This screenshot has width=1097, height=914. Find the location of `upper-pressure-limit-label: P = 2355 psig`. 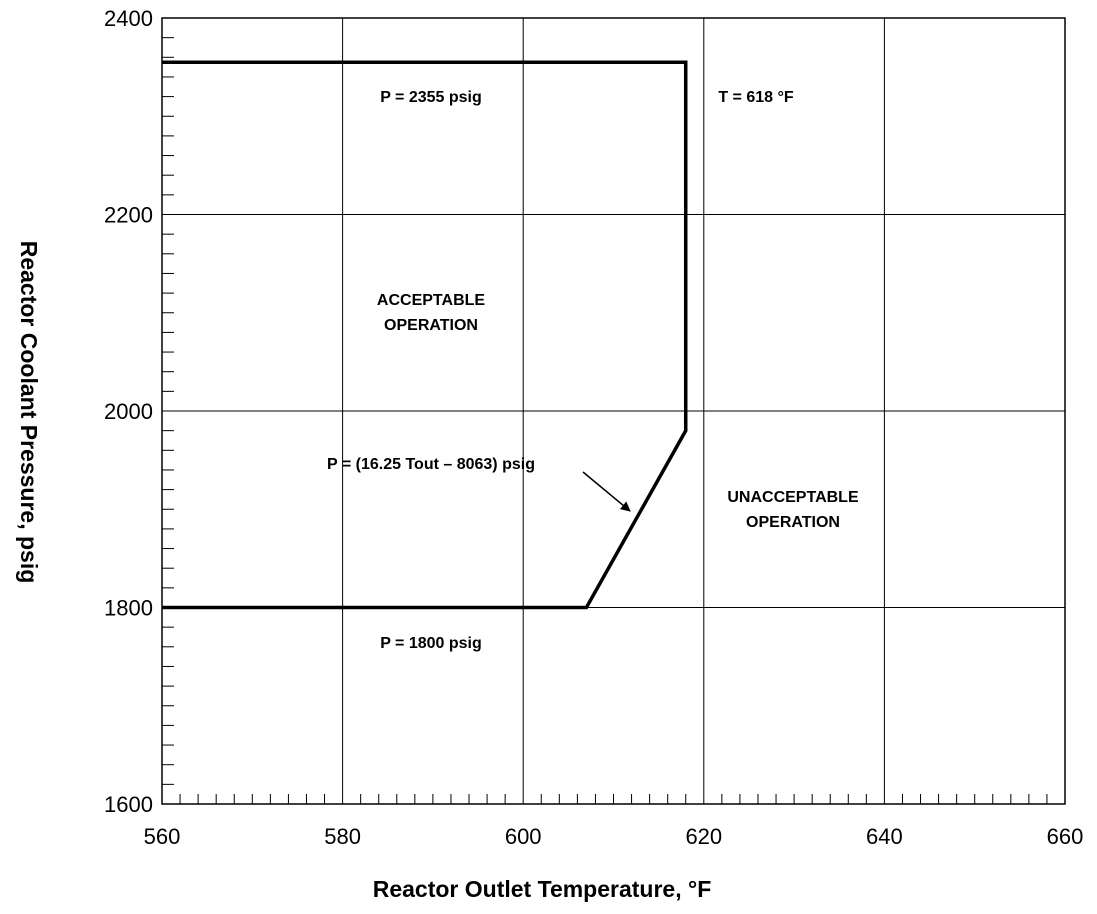

upper-pressure-limit-label: P = 2355 psig is located at coordinates (431, 97).